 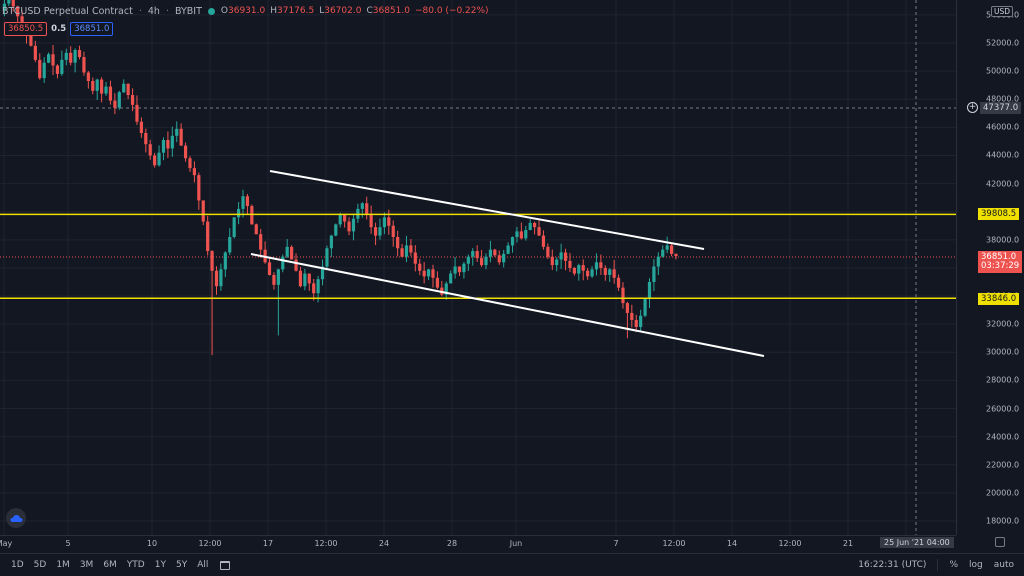 I want to click on utc-clock: 16:22:31 (UTC), so click(x=892, y=565).